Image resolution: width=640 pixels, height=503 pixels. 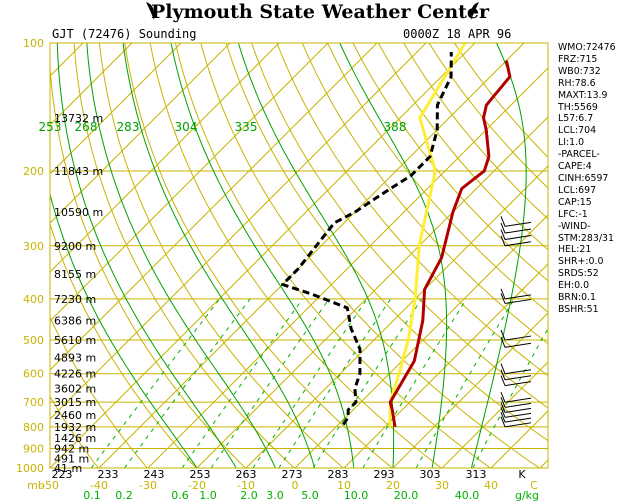 I want to click on theta-bottom-label: 313, so click(x=476, y=474).